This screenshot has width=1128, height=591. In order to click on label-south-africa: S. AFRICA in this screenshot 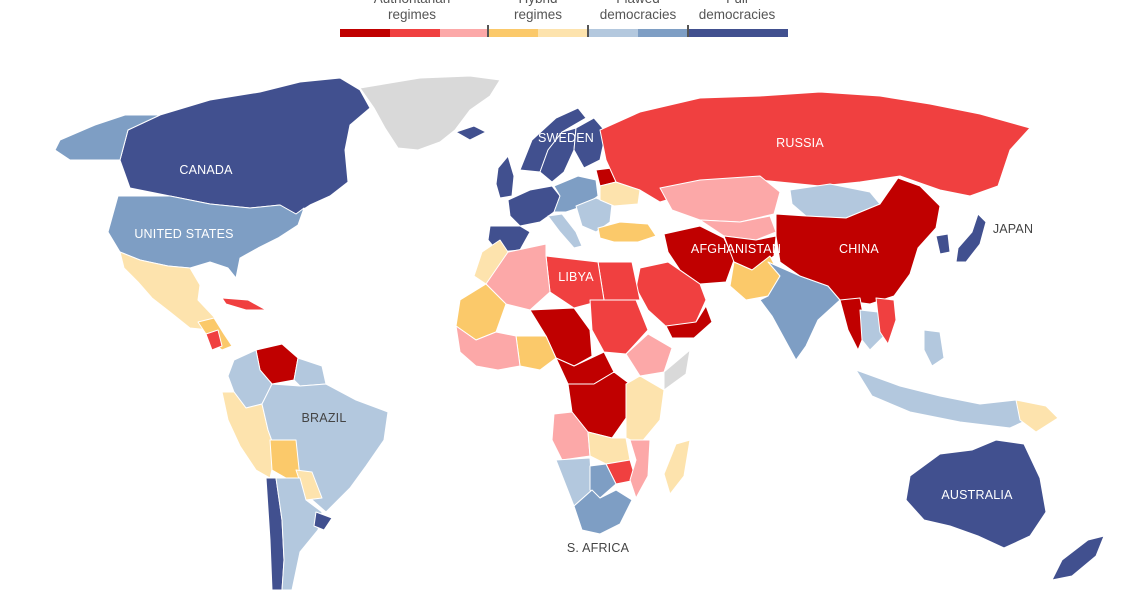, I will do `click(598, 548)`.